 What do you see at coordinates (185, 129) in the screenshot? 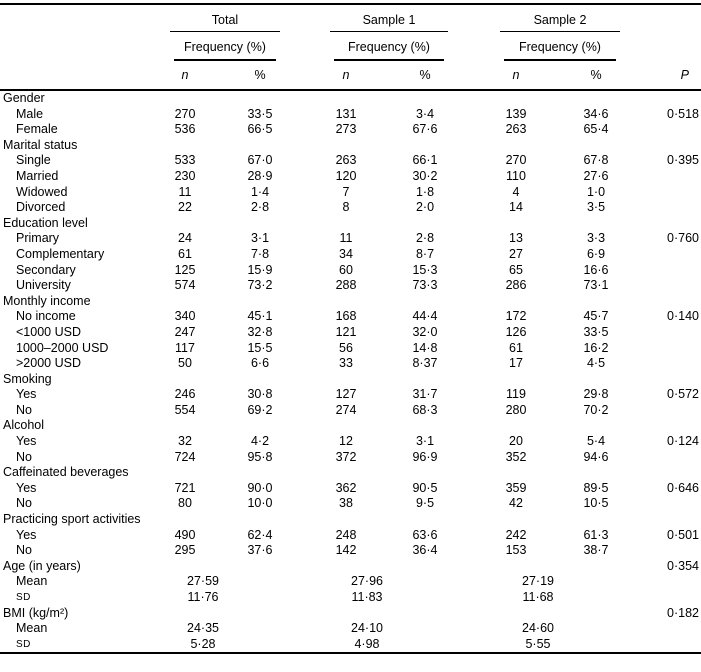
I see `n-cell: 536` at bounding box center [185, 129].